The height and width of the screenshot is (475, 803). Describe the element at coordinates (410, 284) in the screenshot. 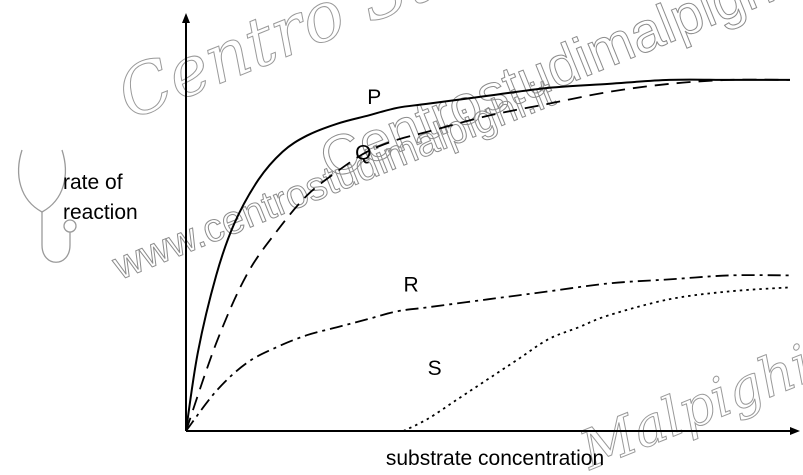

I see `series-r-label: R` at that location.